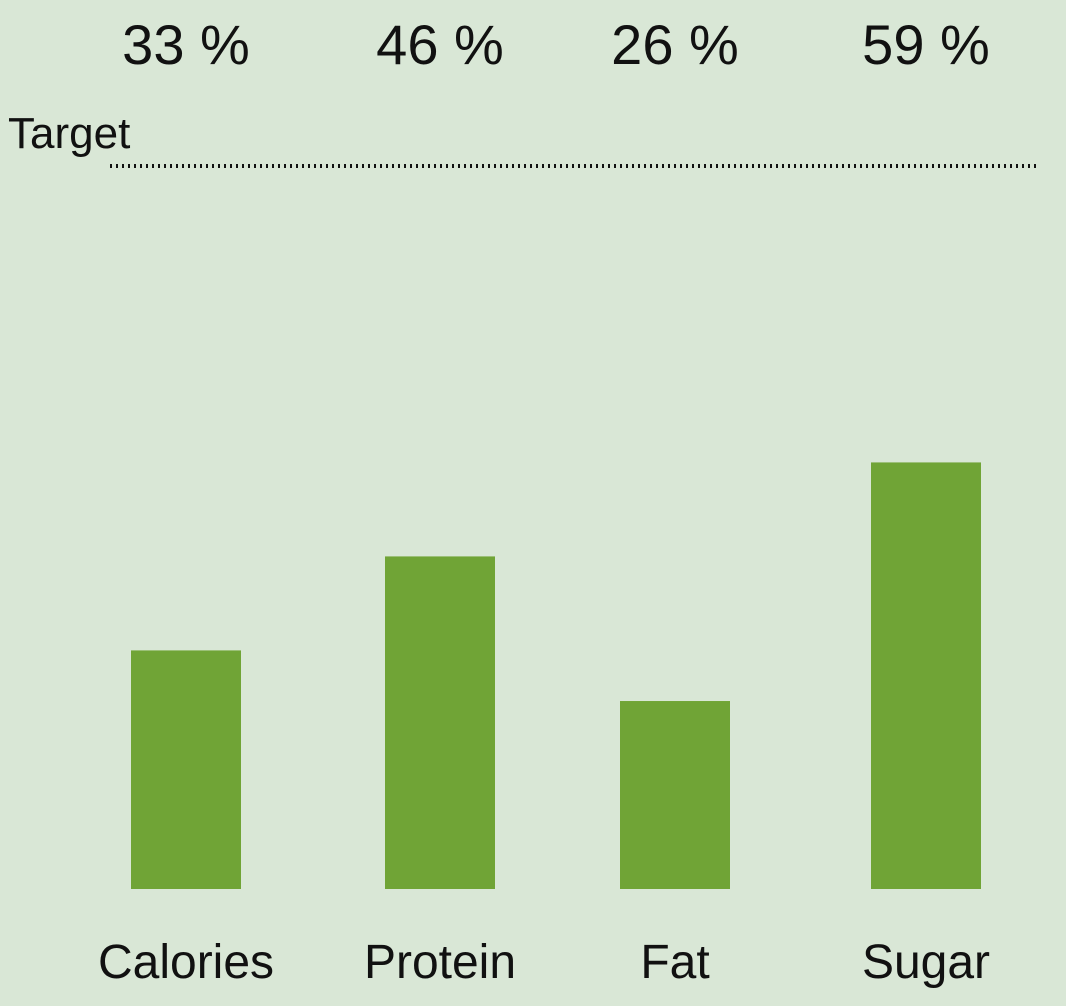 This screenshot has height=1006, width=1066. I want to click on category-label-fat: Fat, so click(674, 962).